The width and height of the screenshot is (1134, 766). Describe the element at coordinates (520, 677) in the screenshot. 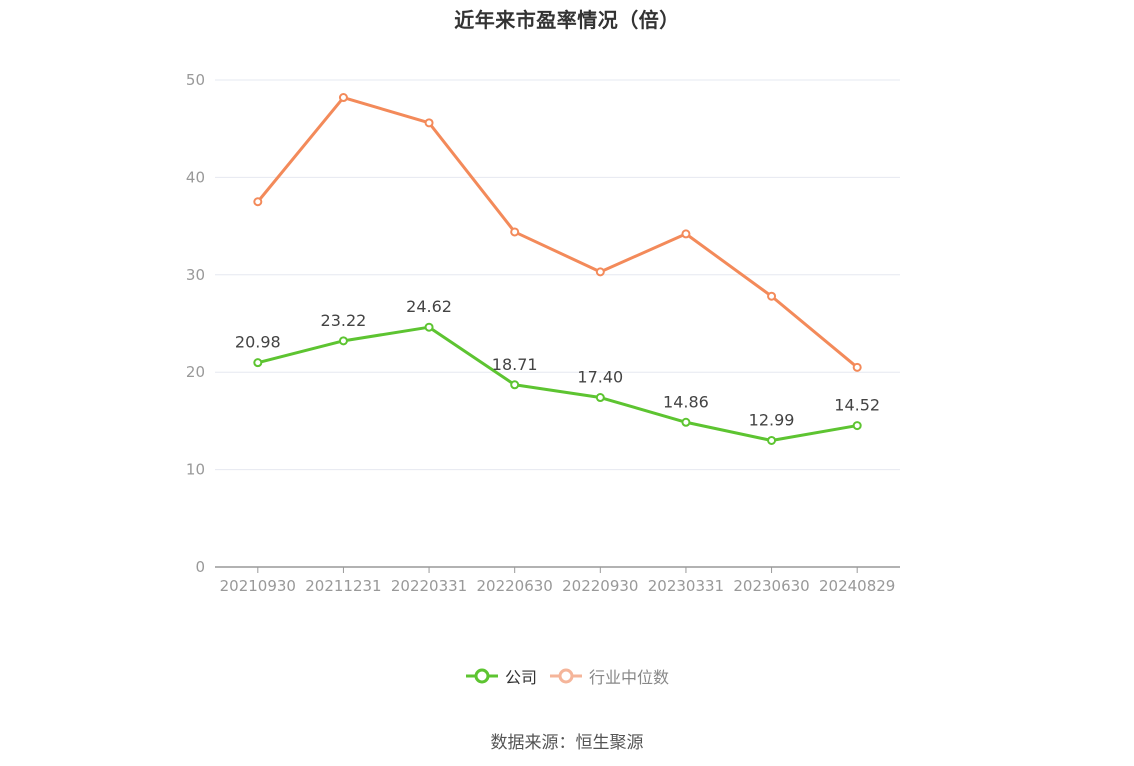

I see `legend-company-label: 公司` at that location.